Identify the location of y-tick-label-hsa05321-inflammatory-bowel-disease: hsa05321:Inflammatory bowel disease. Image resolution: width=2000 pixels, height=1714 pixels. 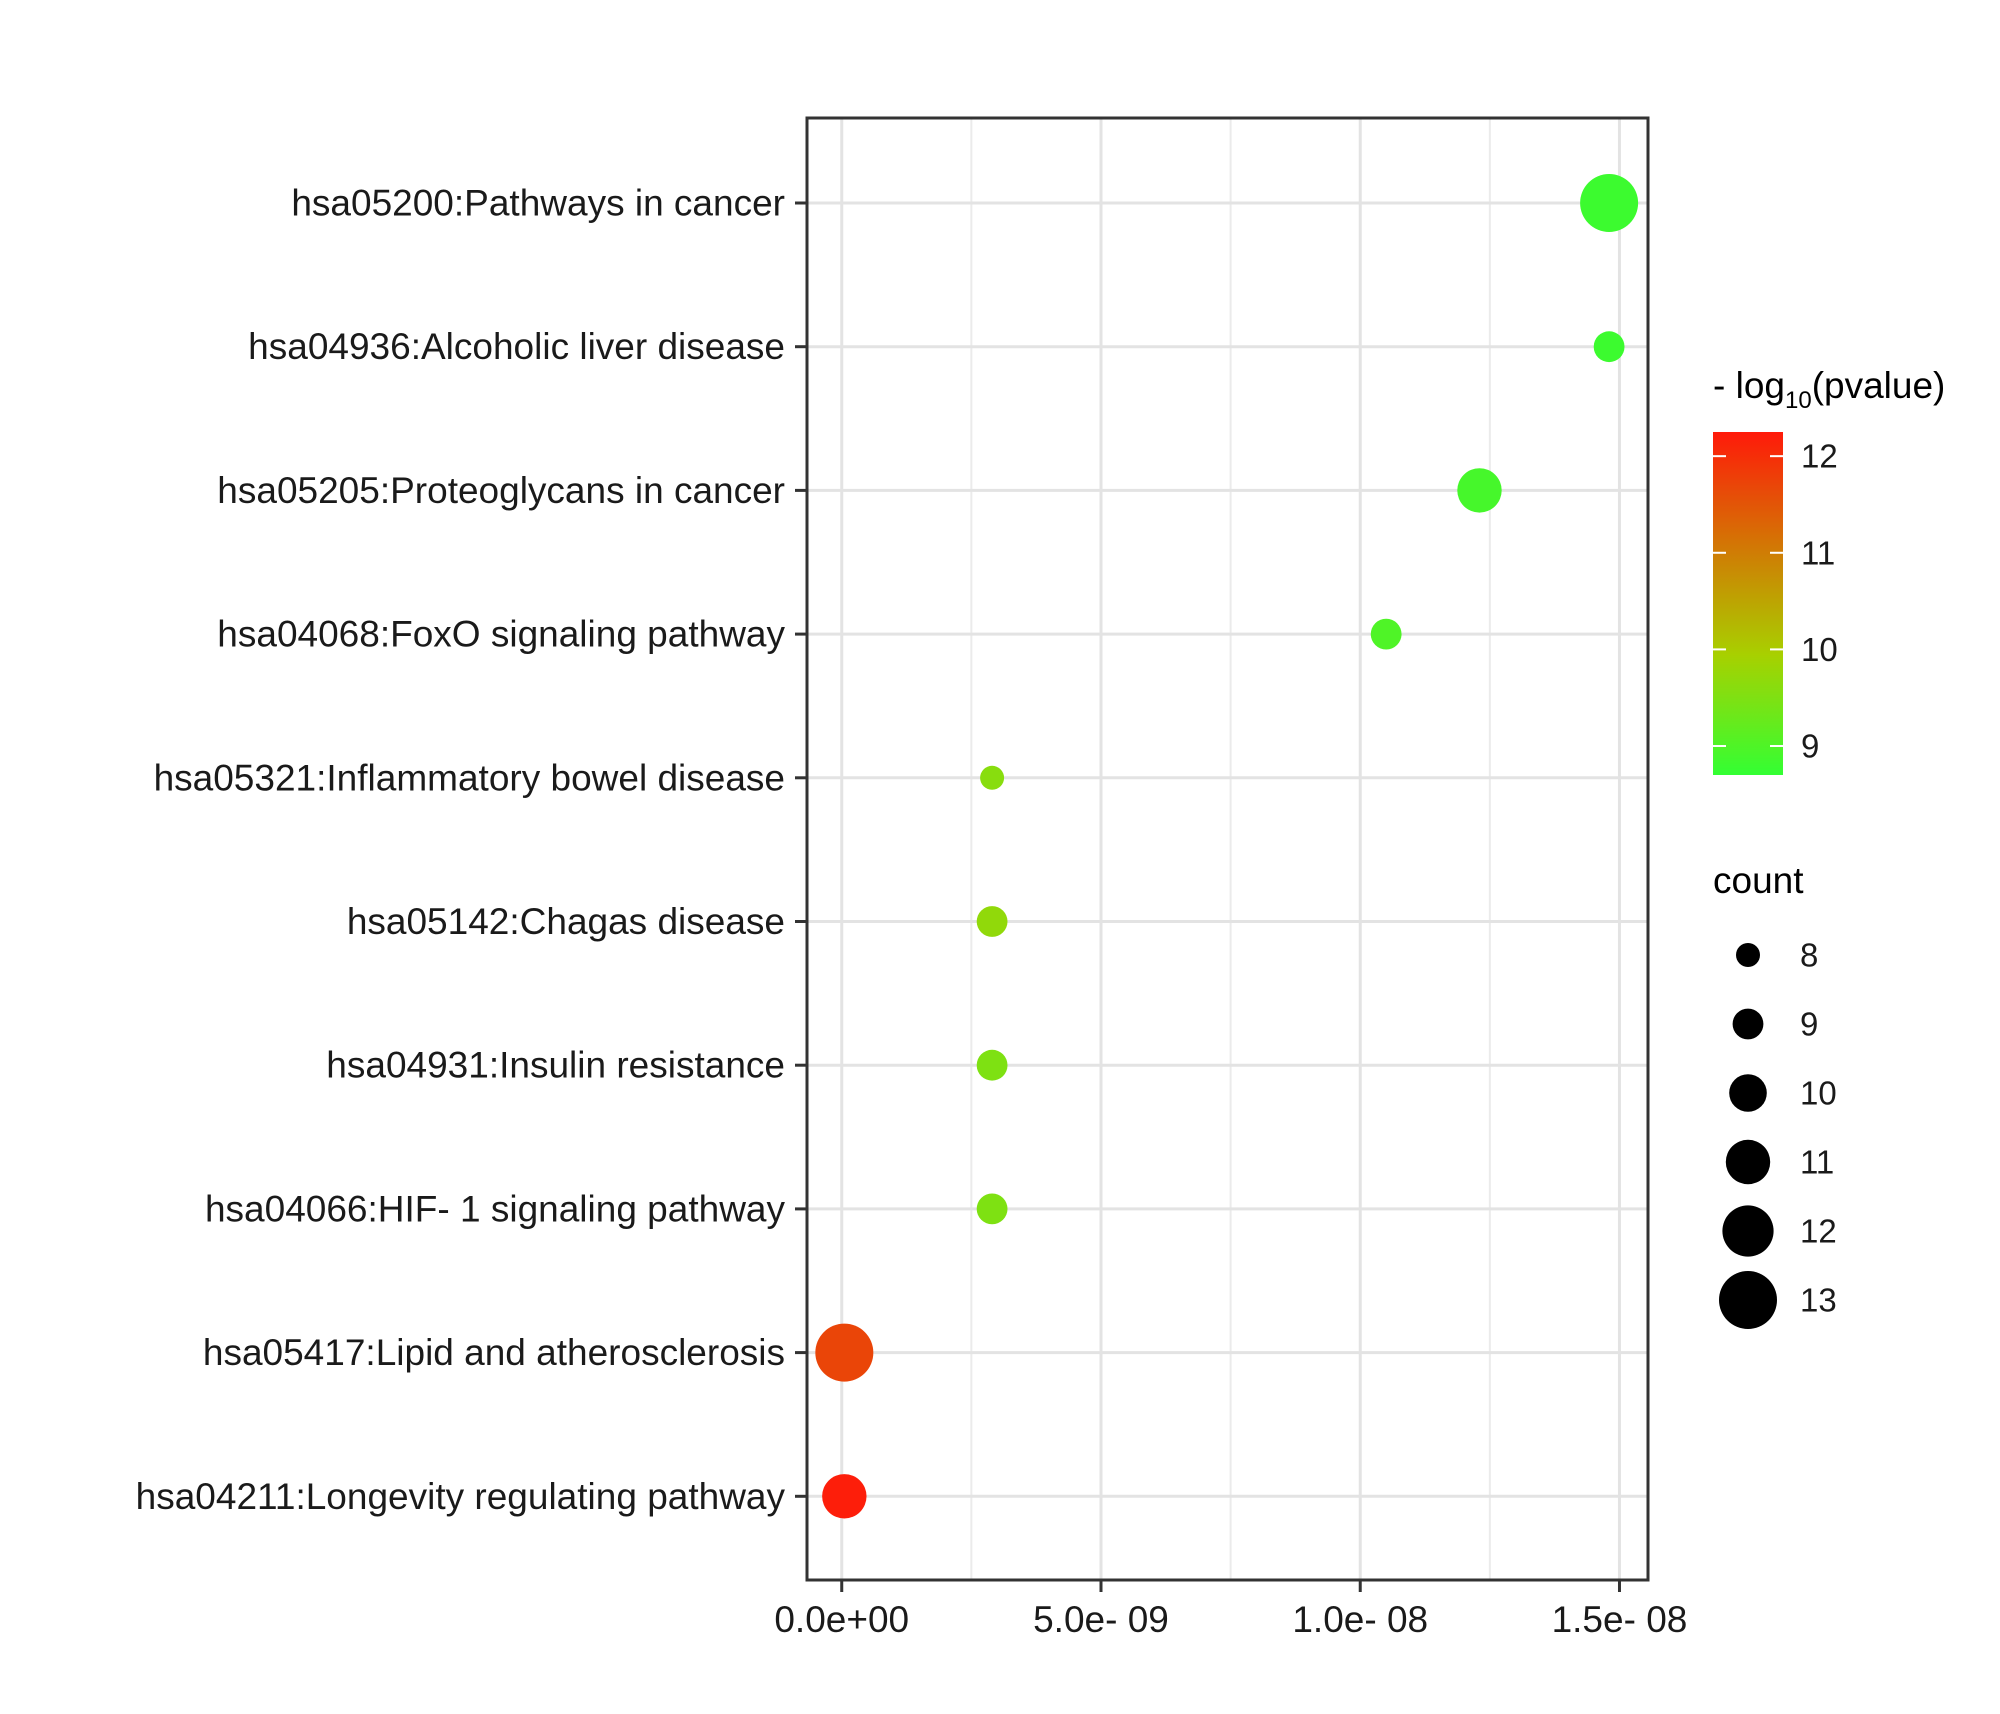
(469, 777).